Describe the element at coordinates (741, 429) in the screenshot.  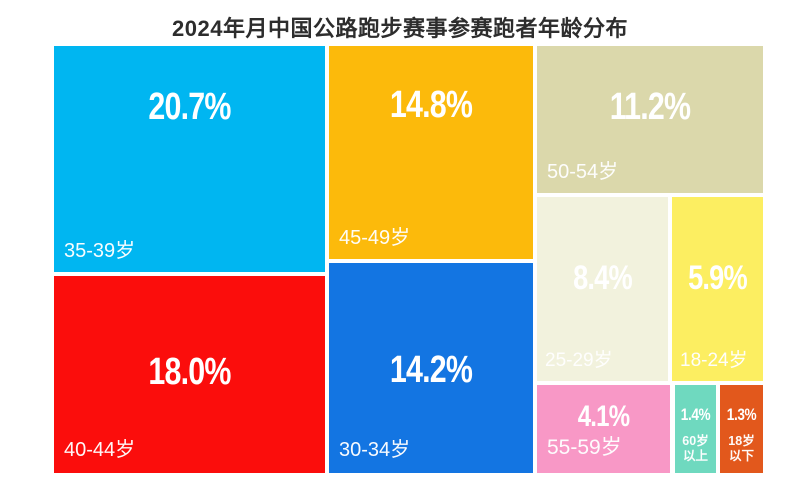
I see `treemap-block-under-18: 1.3% 18岁 以下` at that location.